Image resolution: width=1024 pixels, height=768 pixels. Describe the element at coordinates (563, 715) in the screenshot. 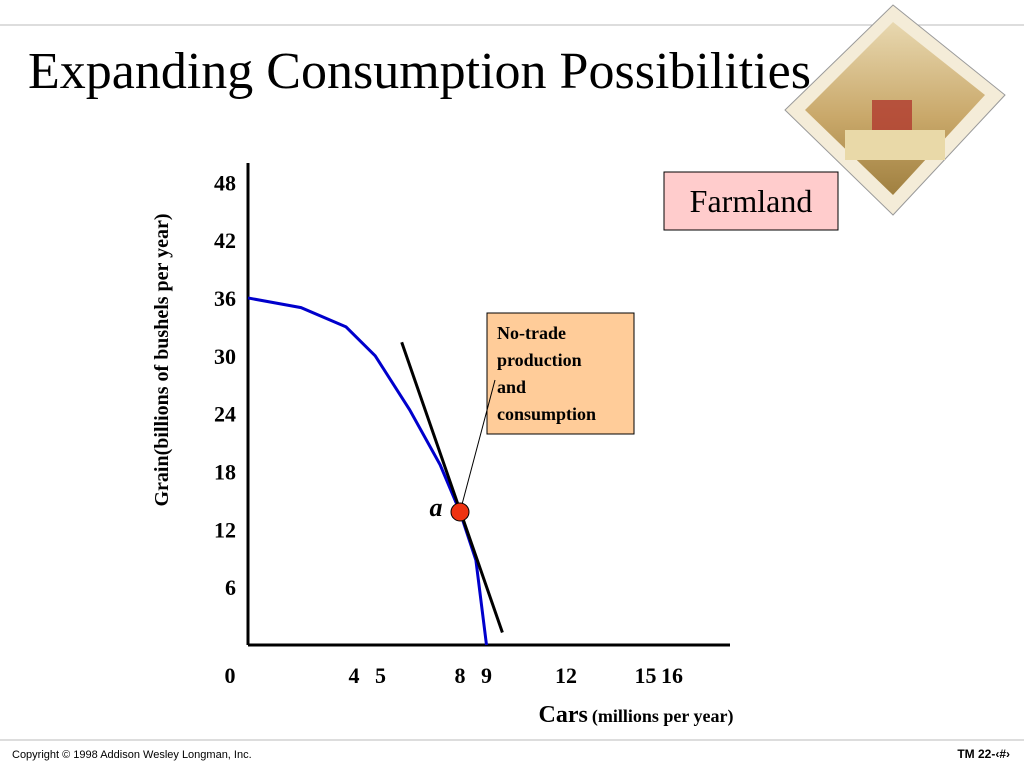

I see `x-axis-title: Cars` at that location.